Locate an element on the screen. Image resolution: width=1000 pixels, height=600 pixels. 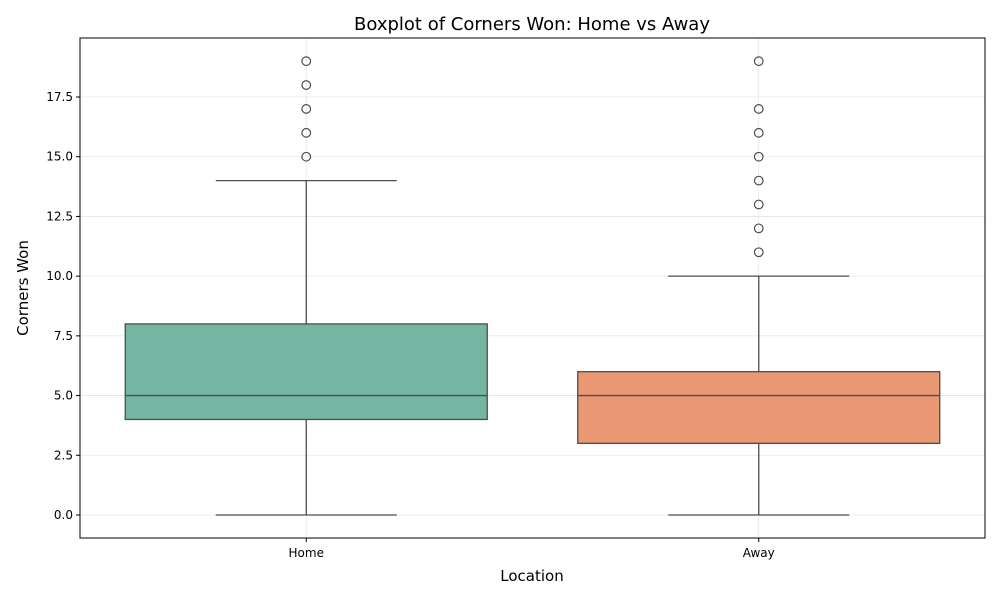
y-tick-label: 17.5 is located at coordinates (59, 97).